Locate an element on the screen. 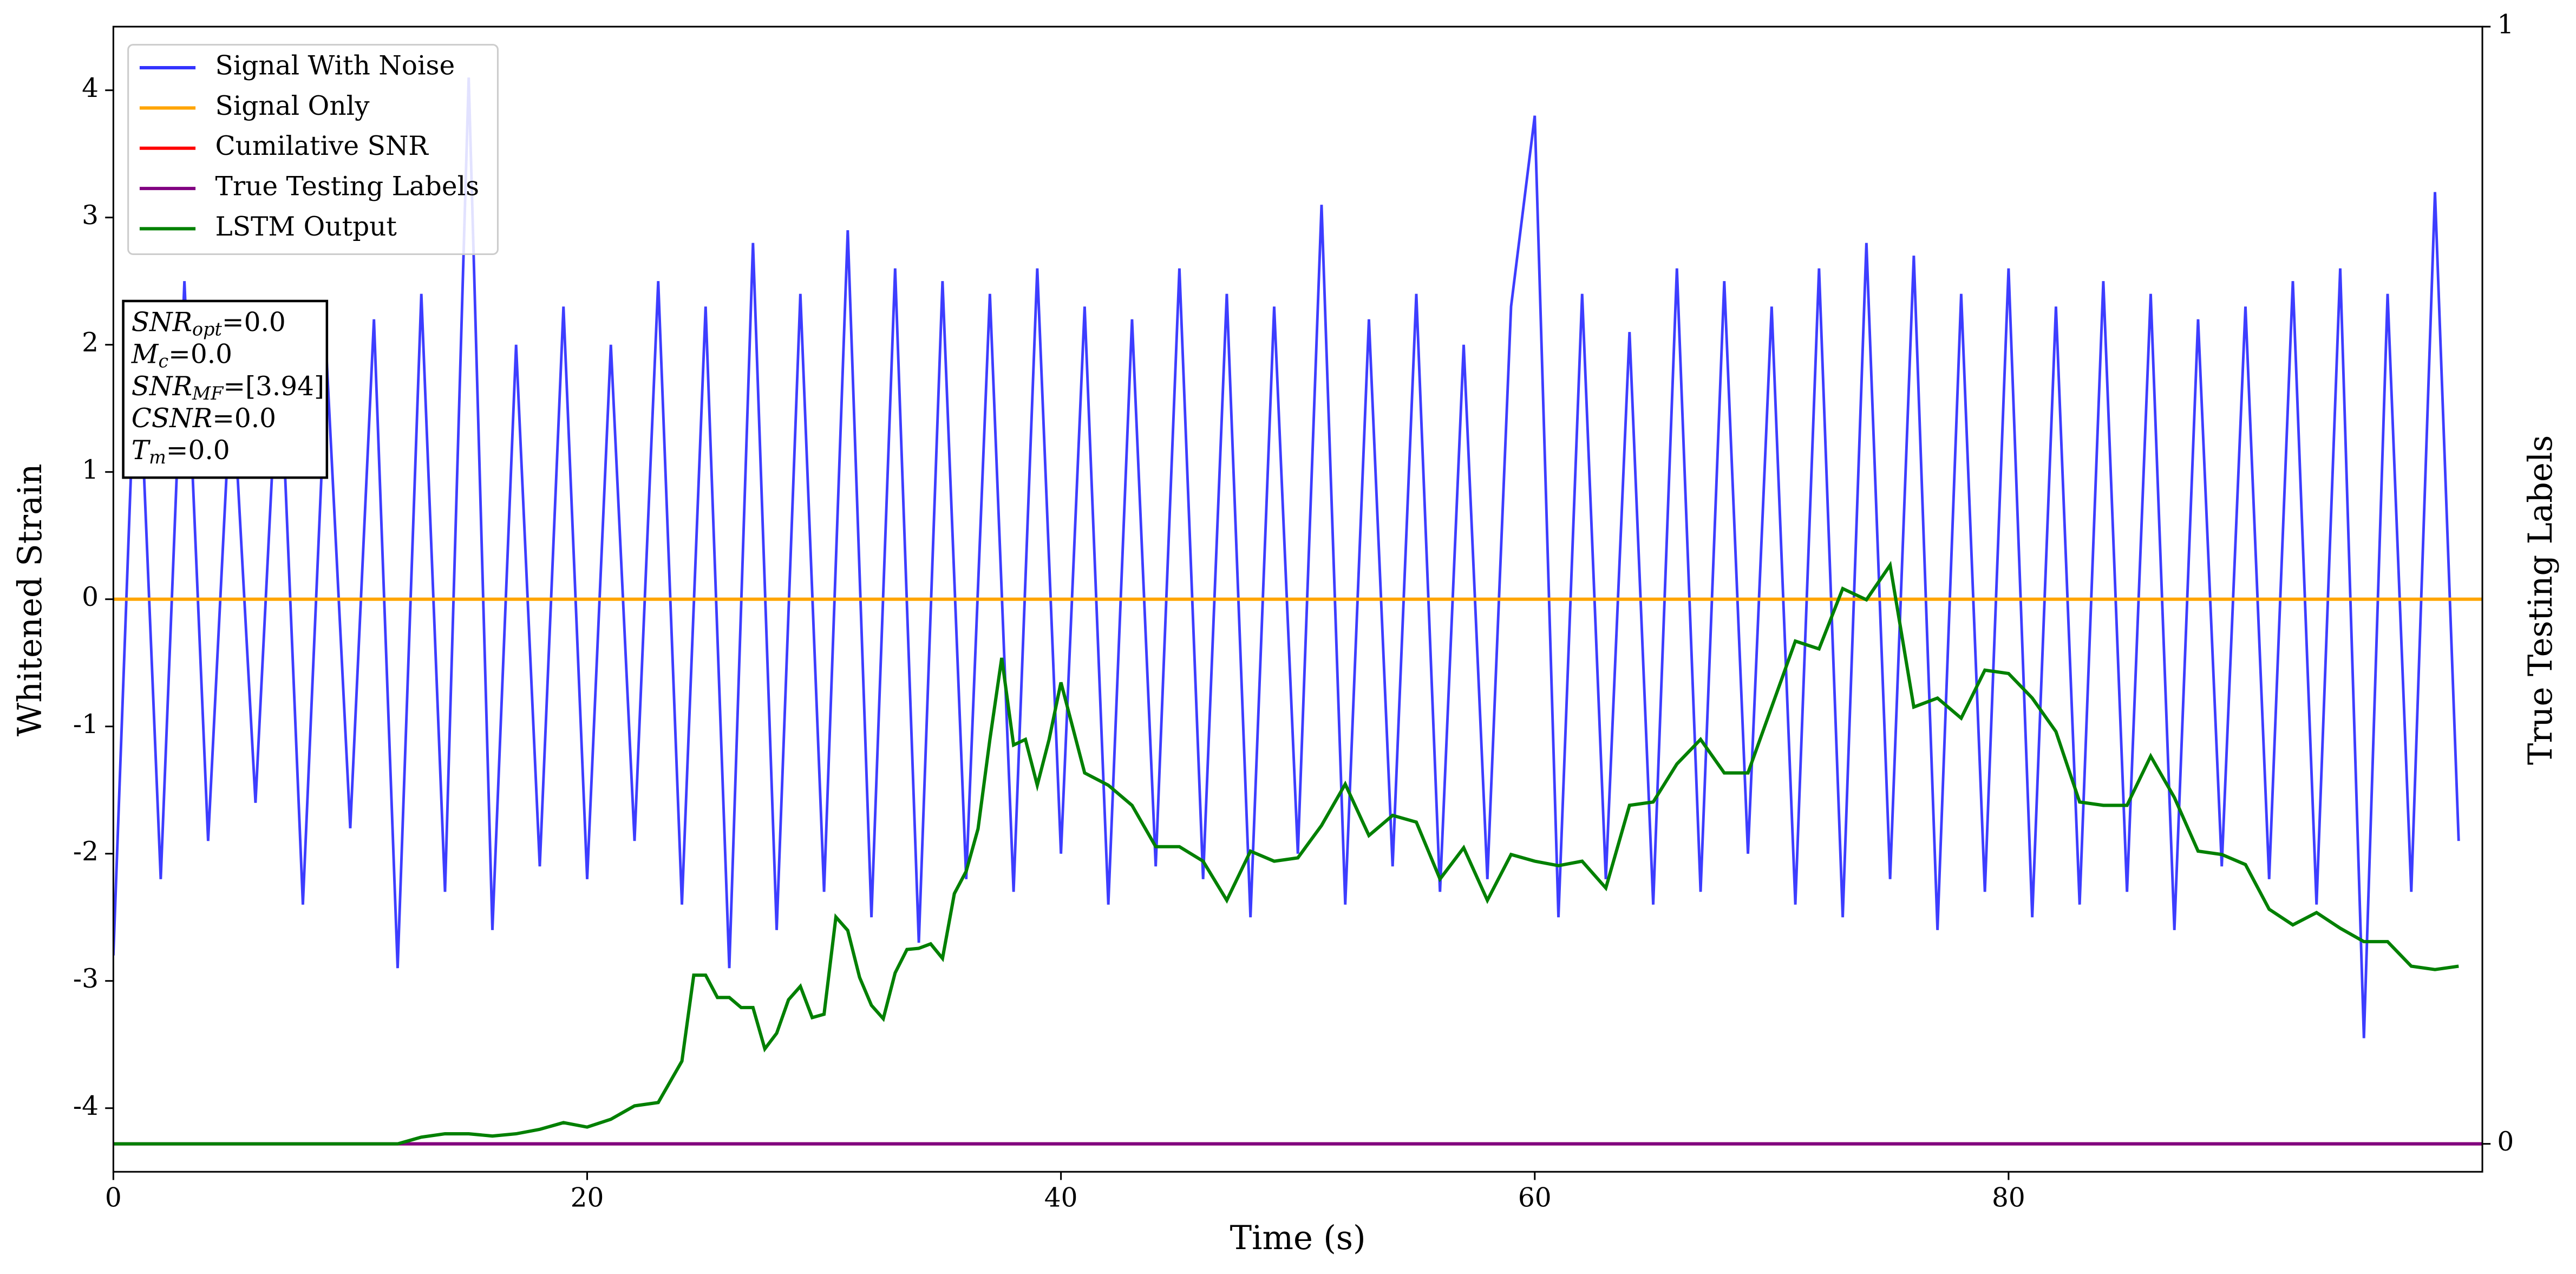 Image resolution: width=2576 pixels, height=1274 pixels. legend-box is located at coordinates (313, 149).